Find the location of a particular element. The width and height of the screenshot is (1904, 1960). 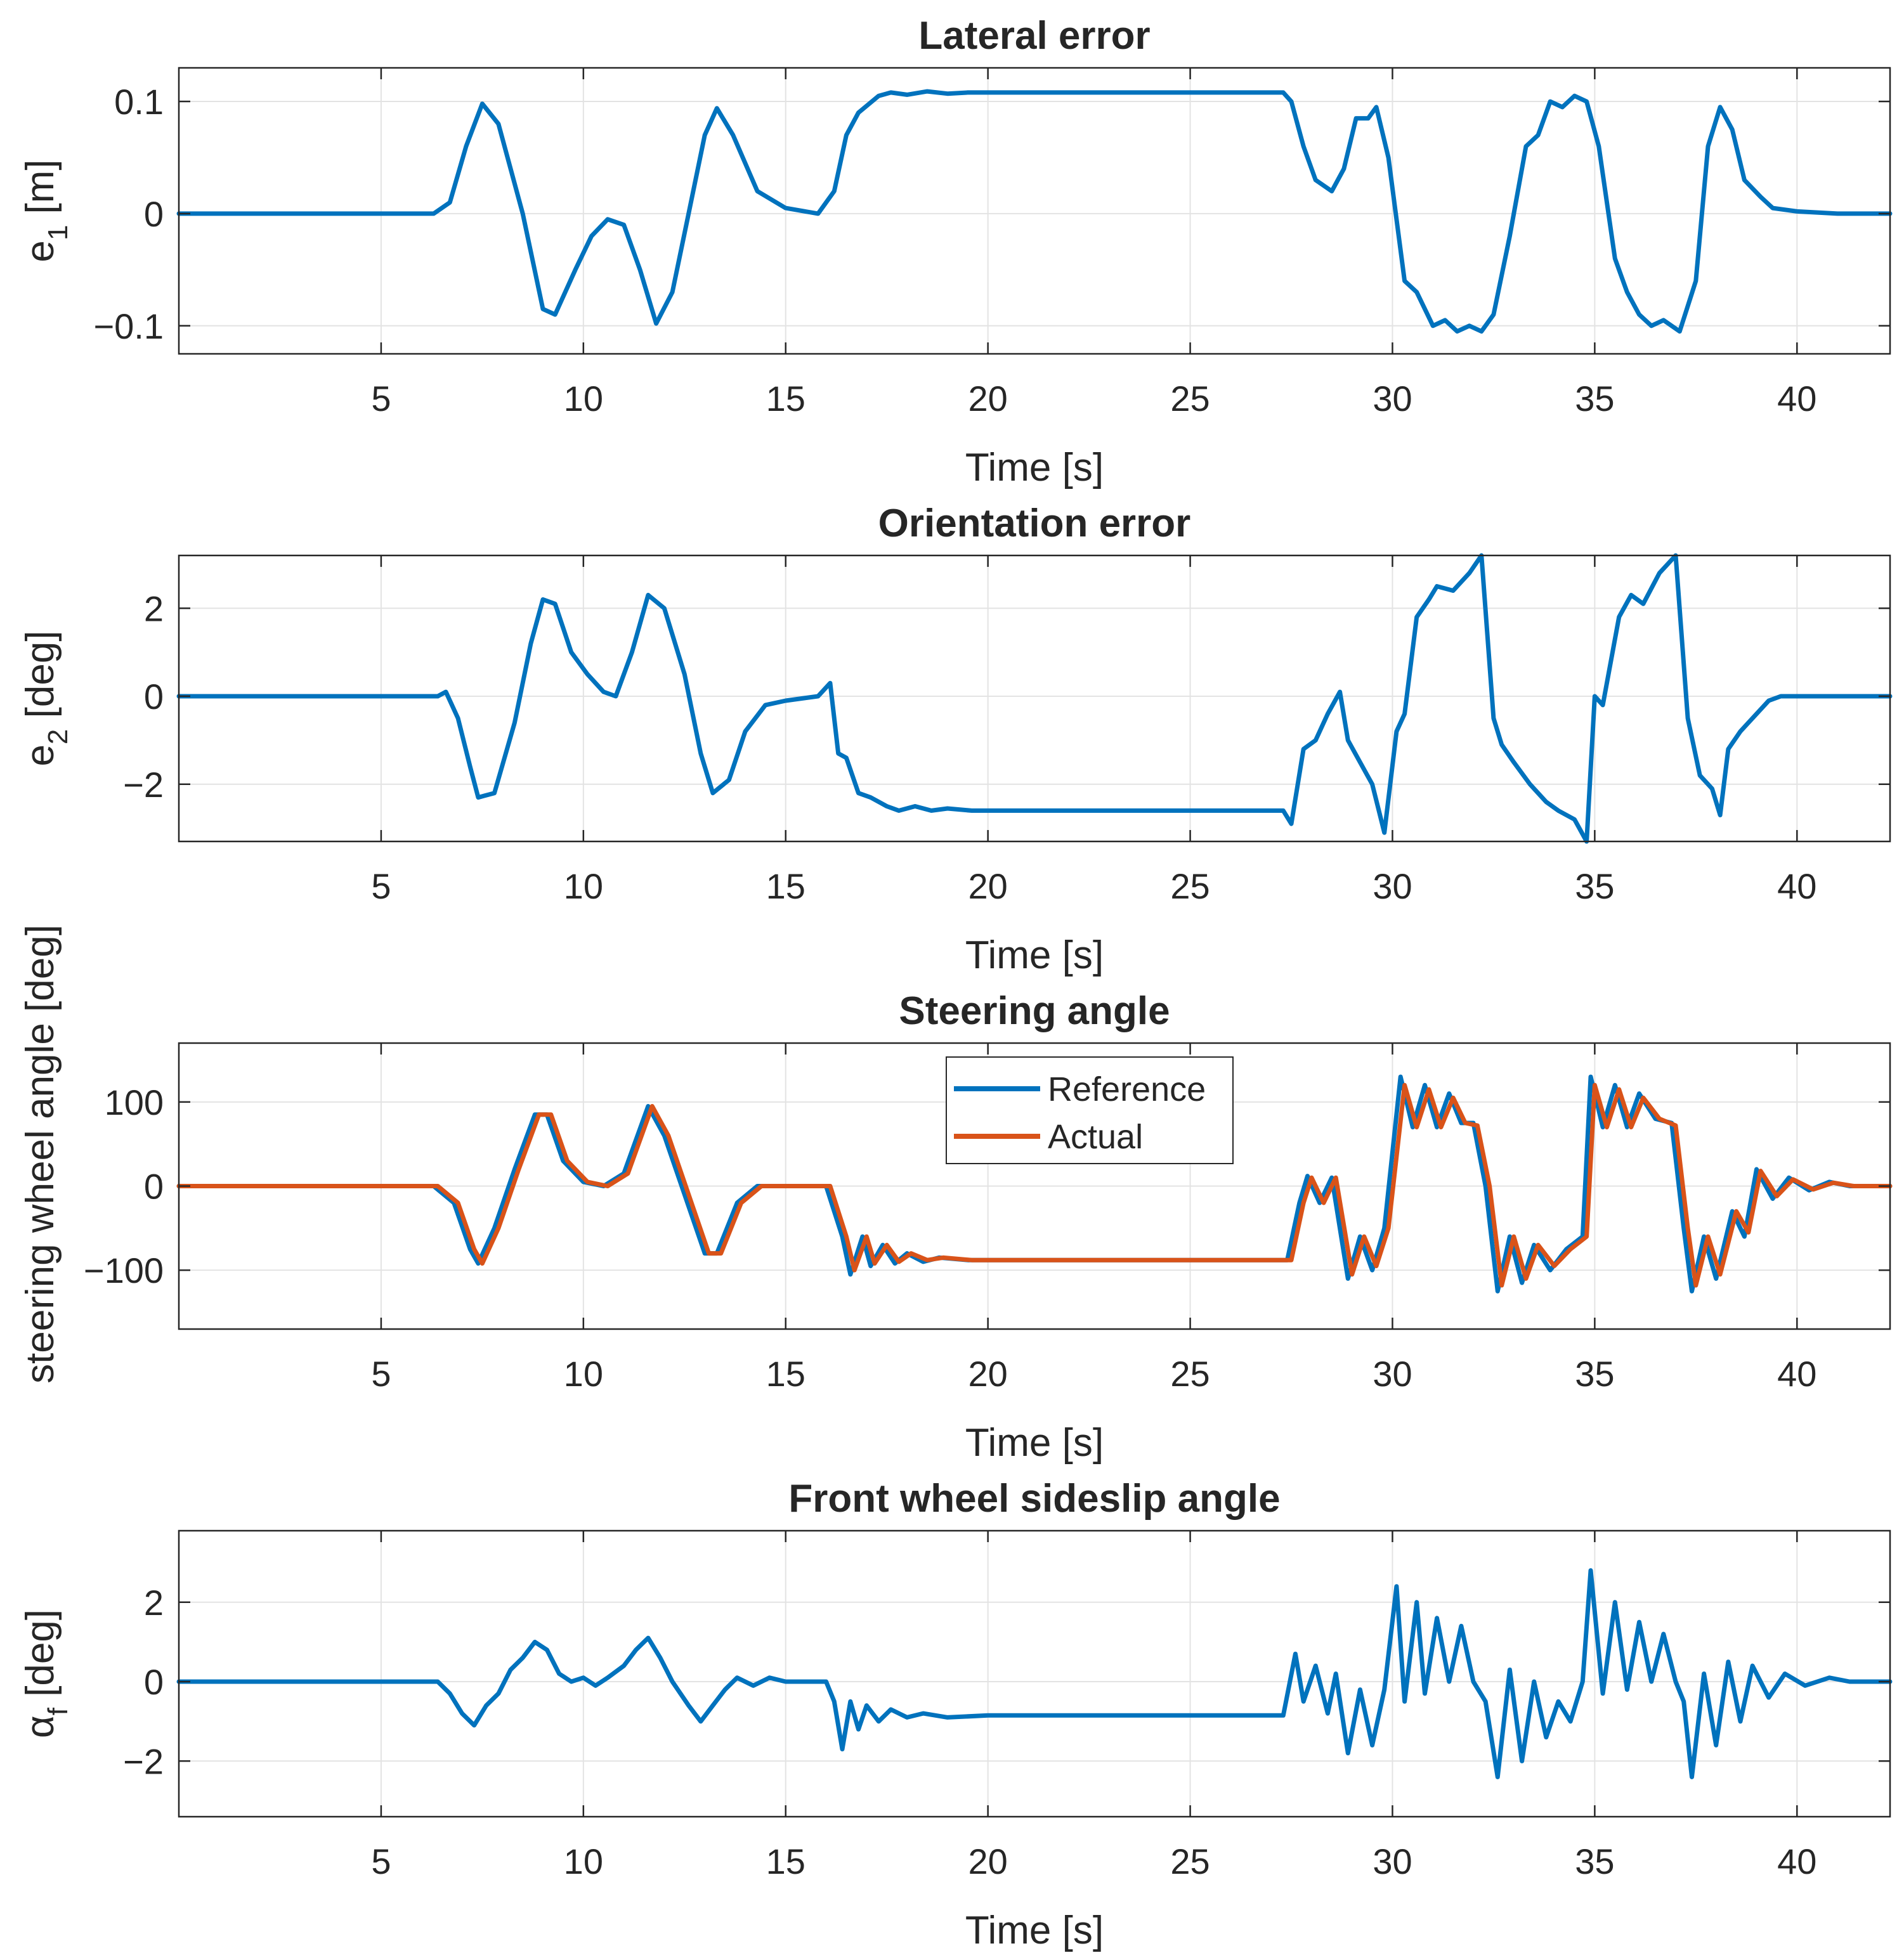

y-tick-label: −0.1 is located at coordinates (128, 326).